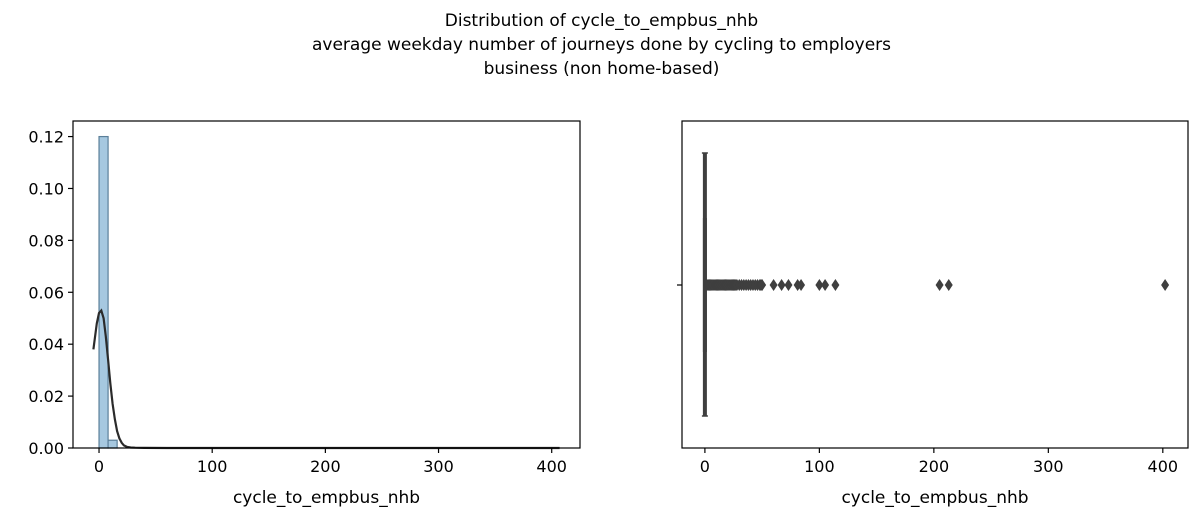 Image resolution: width=1203 pixels, height=523 pixels. I want to click on figure-title-line-1: Distribution of cycle_to_empbus_nhb, so click(601, 21).